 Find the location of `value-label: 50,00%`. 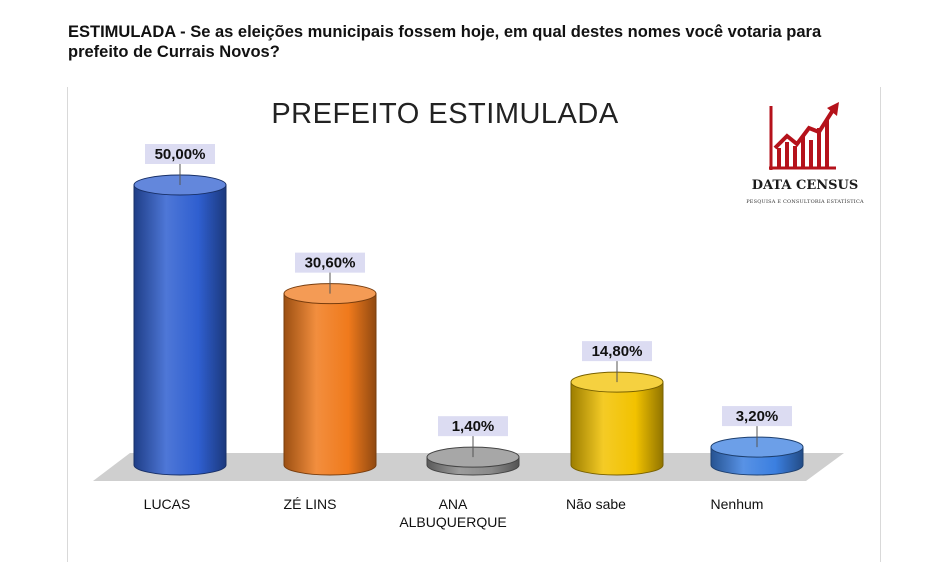

value-label: 50,00% is located at coordinates (180, 154).